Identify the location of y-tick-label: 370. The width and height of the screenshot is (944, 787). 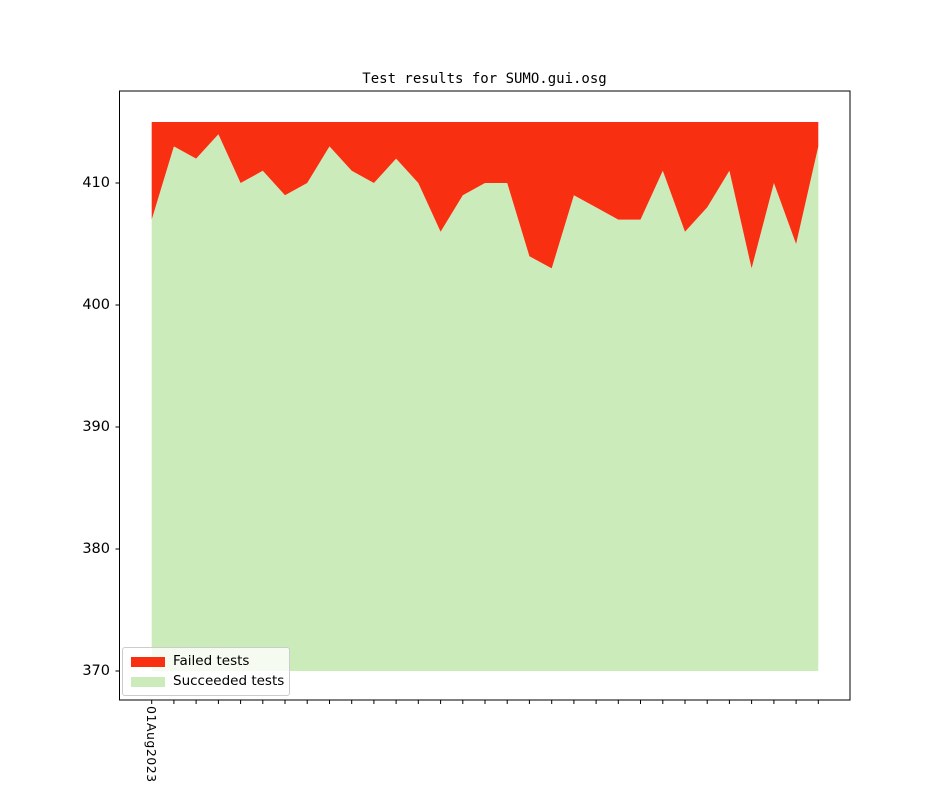
(96, 671).